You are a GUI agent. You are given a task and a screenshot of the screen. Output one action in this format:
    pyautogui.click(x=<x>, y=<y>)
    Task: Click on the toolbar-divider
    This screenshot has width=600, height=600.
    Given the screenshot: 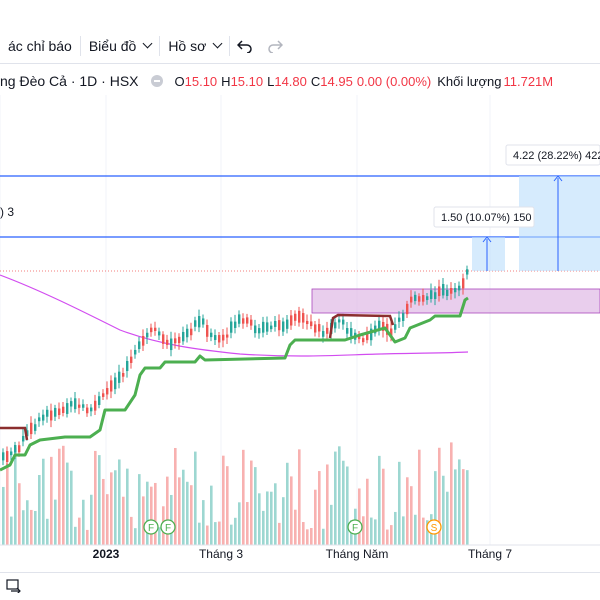 What is the action you would take?
    pyautogui.click(x=230, y=45)
    